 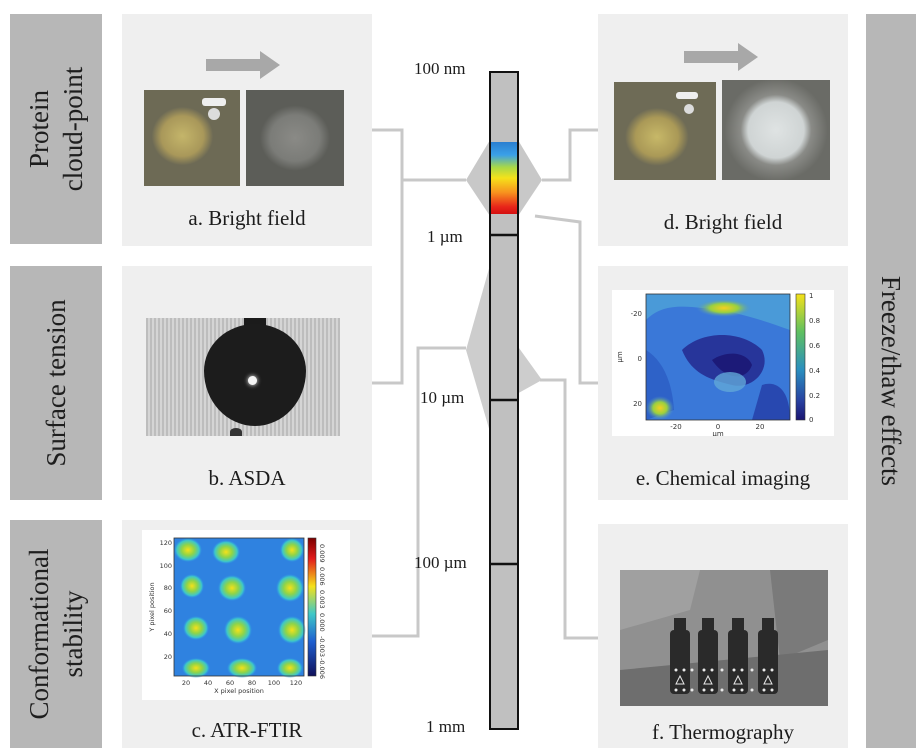 What do you see at coordinates (723, 222) in the screenshot?
I see `panel-caption: d. Bright field` at bounding box center [723, 222].